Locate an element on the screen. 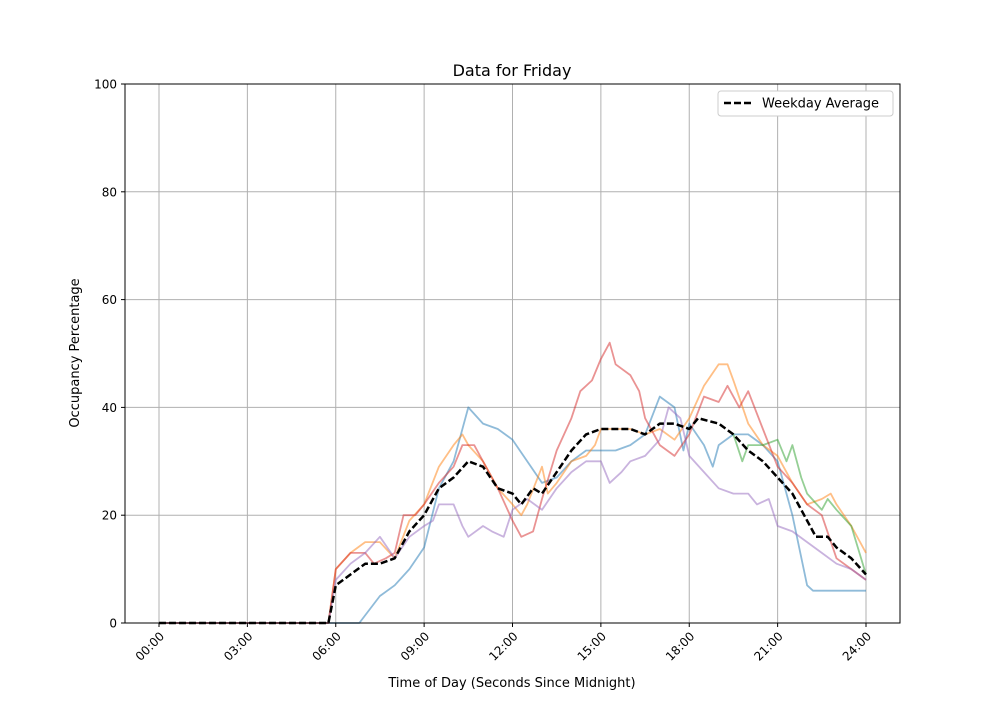  x-tick-label: 15:00 is located at coordinates (592, 646).